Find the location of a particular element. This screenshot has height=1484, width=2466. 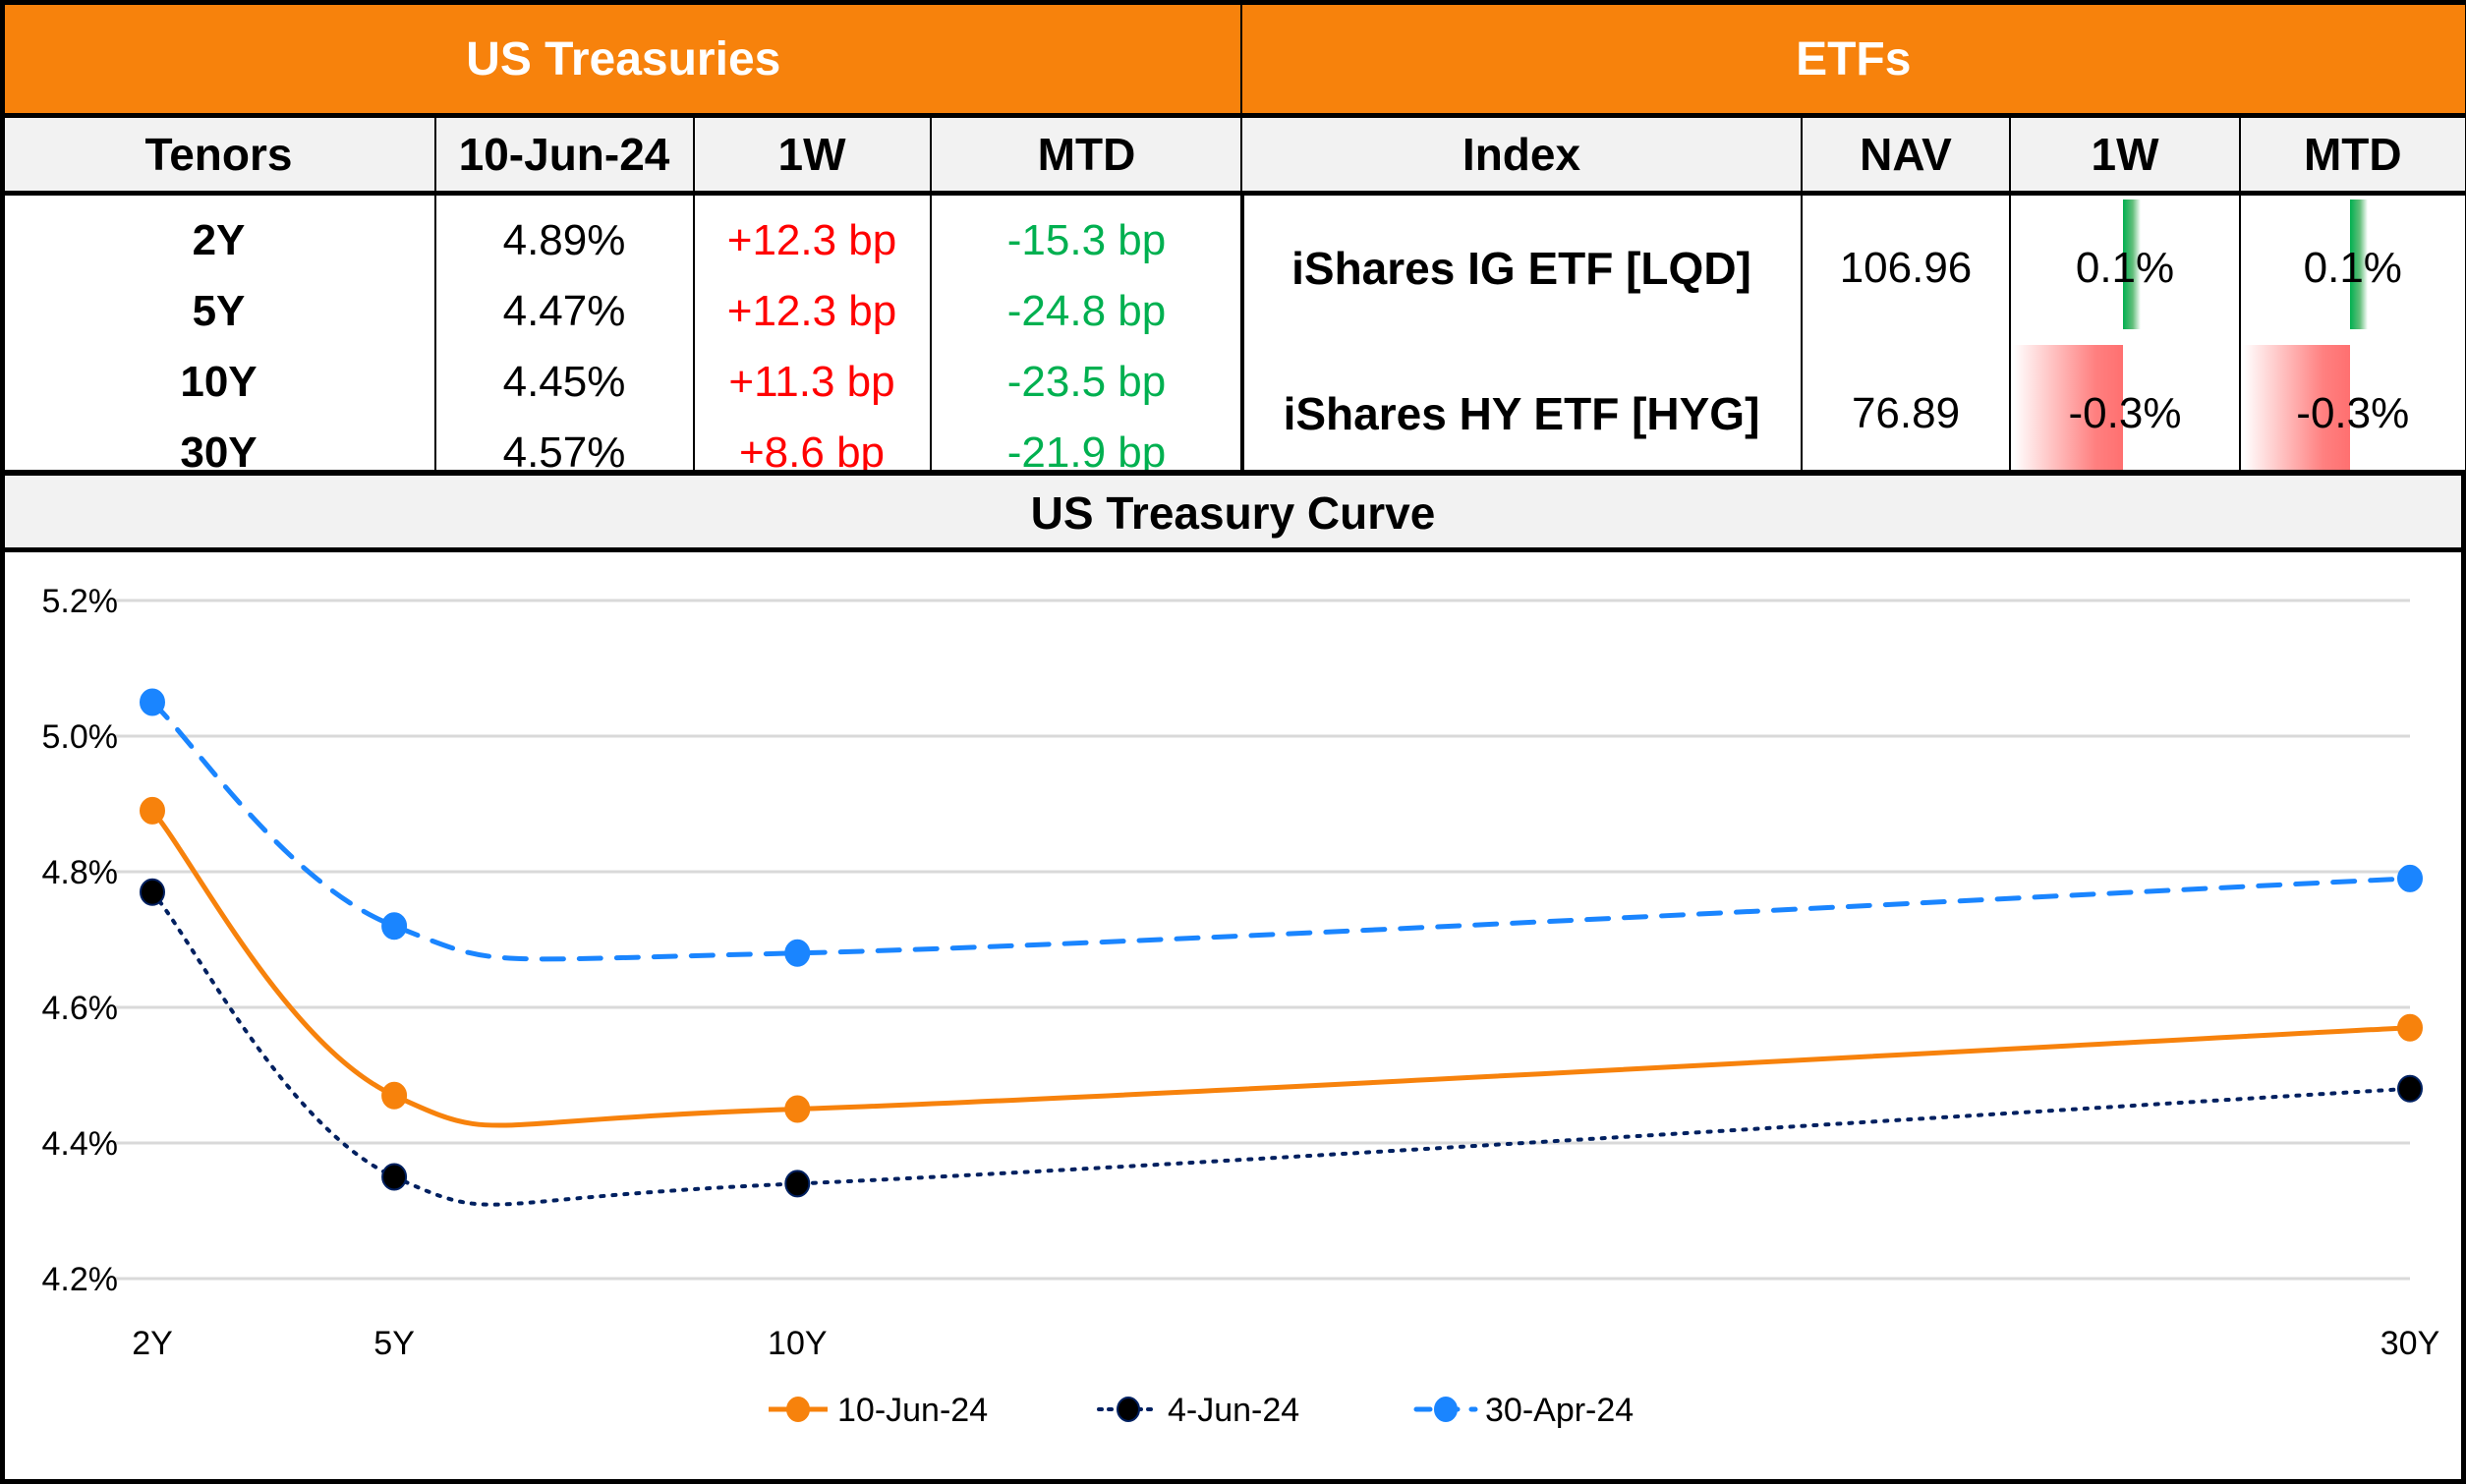

y-tick-label: 4.2% is located at coordinates (80, 1279).